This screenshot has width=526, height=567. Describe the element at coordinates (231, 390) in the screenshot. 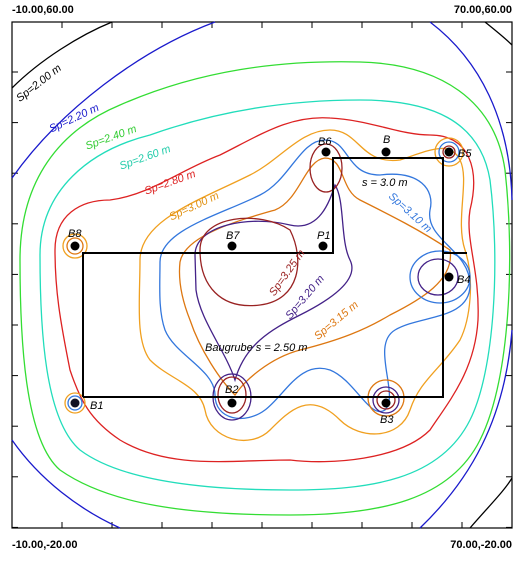

I see `well-label: B2` at that location.